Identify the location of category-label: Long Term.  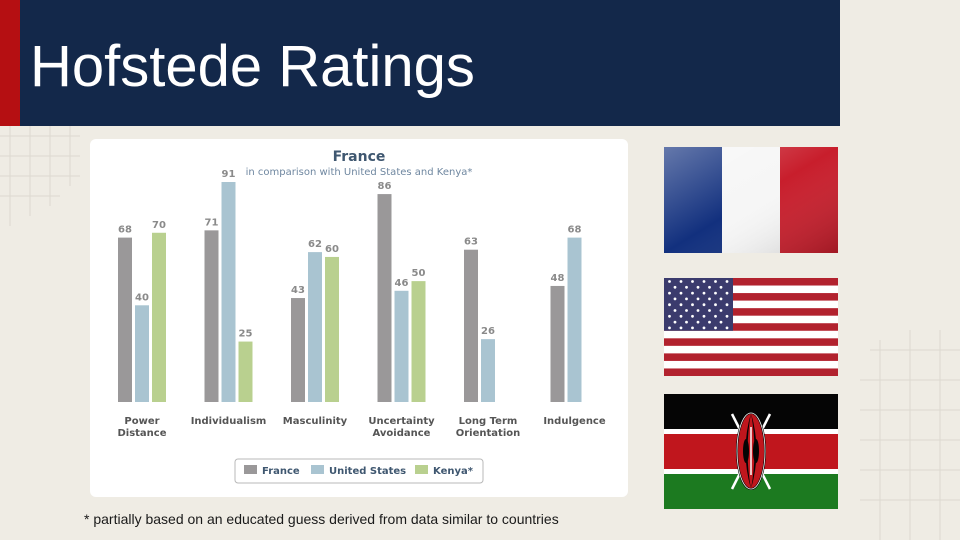
(488, 421).